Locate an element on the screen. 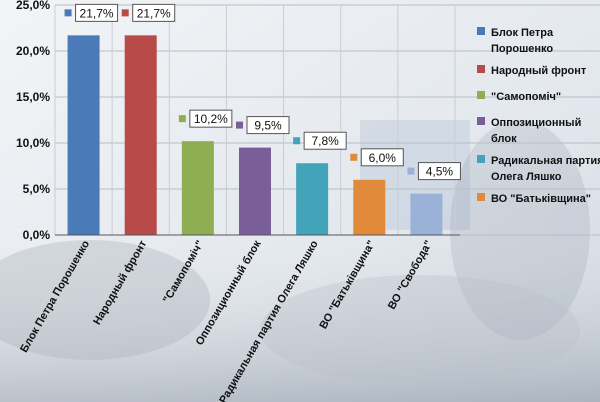  y-axis: 0,0% 5,0% 10,0% 15,0% 20,0% 25,0% is located at coordinates (33, 121).